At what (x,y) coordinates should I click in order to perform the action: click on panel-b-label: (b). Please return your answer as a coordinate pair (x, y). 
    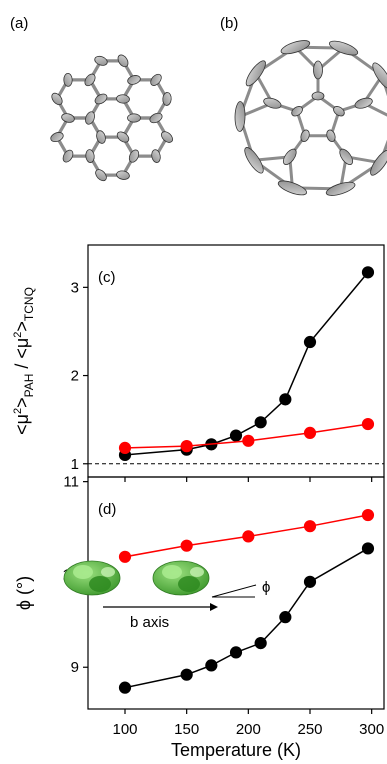
    Looking at the image, I should click on (229, 23).